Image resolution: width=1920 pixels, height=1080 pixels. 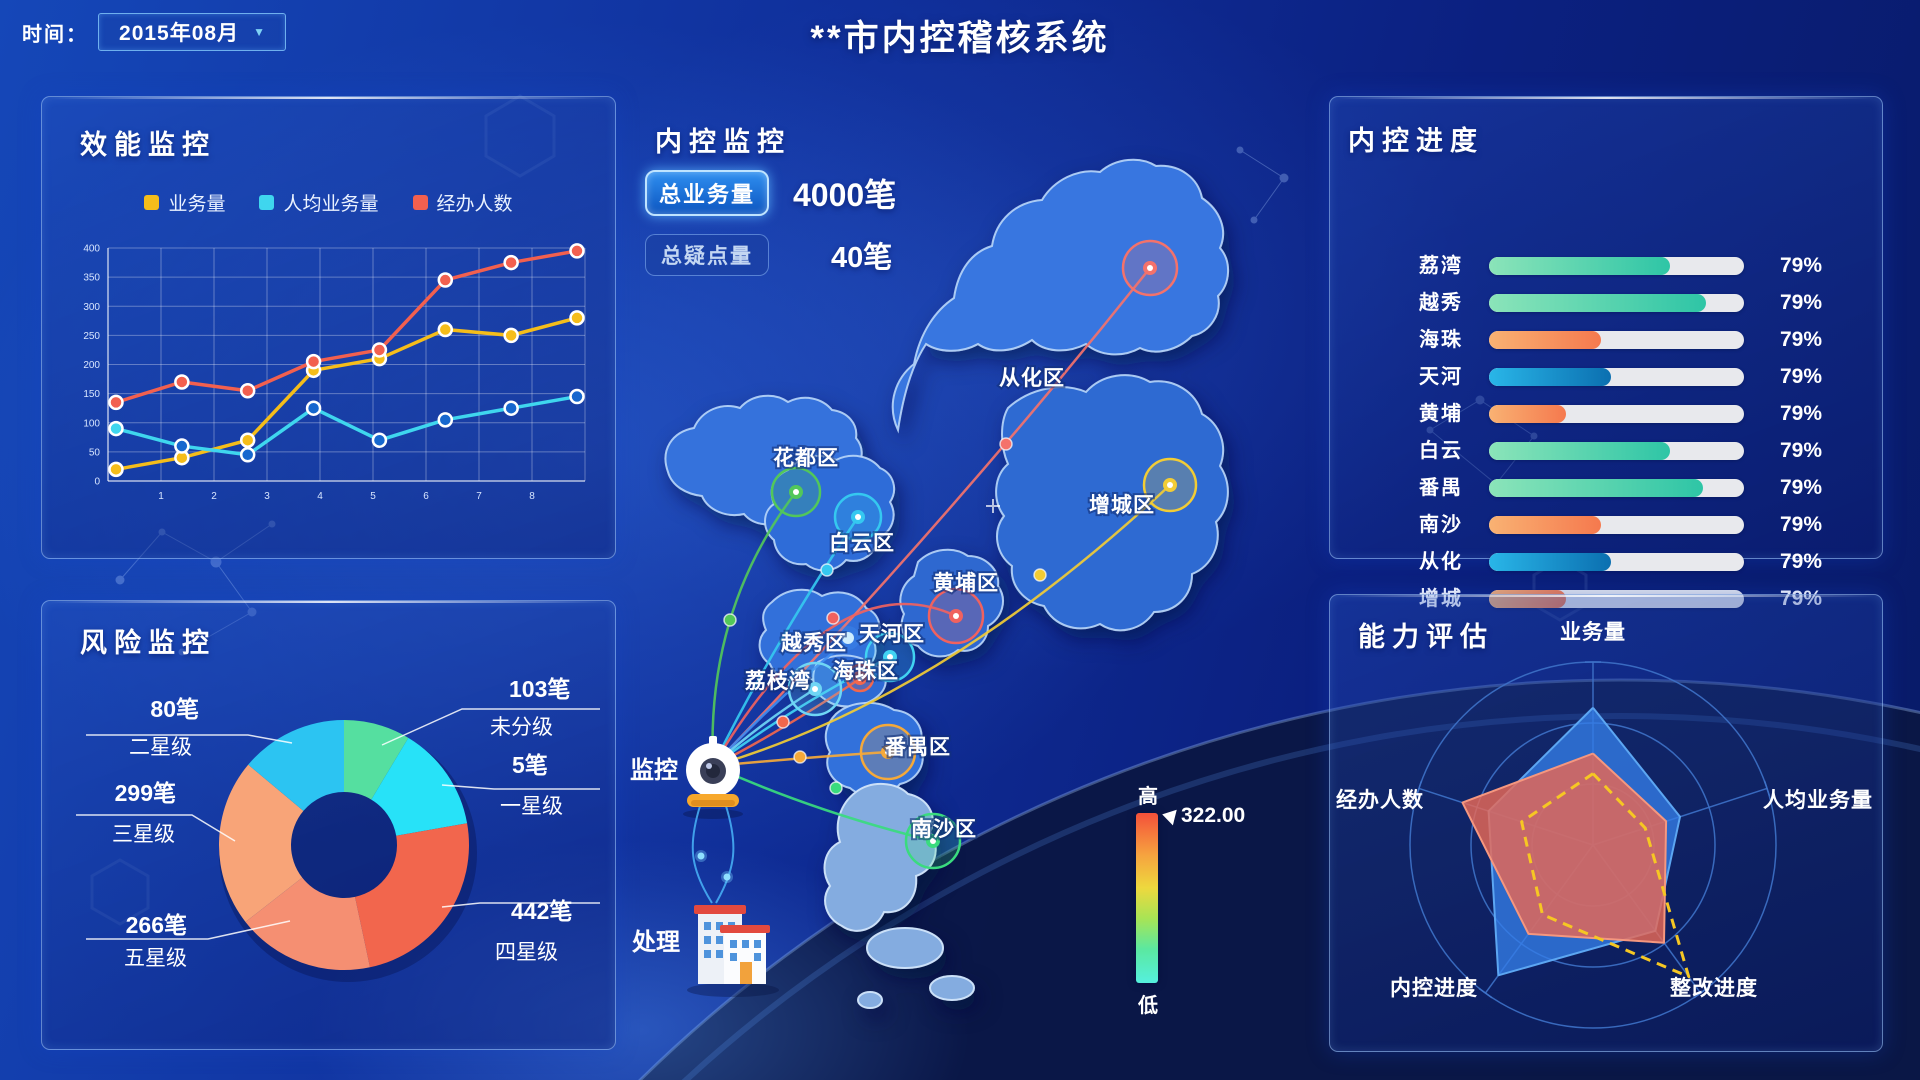 I want to click on district-label-花都区: 花都区, so click(x=805, y=458).